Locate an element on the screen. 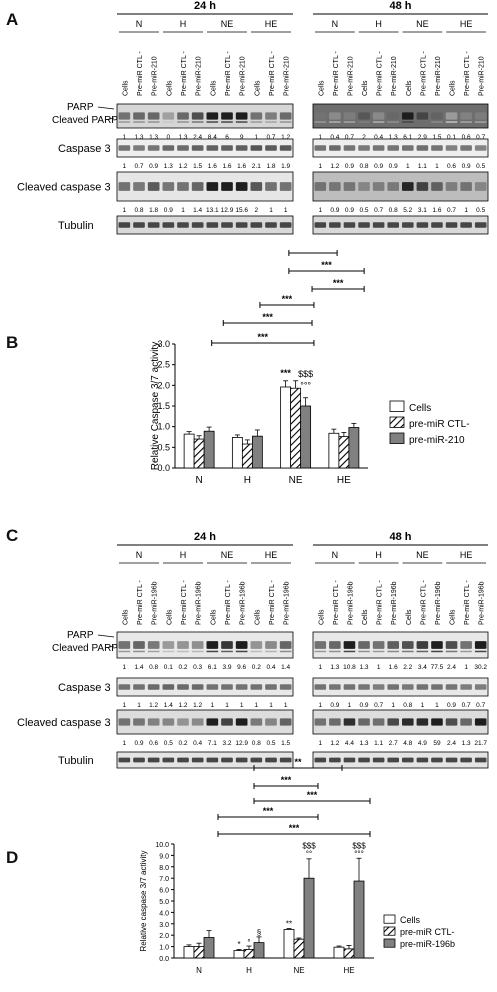  row-label-caspase3: Caspase 3 is located at coordinates (84, 688).